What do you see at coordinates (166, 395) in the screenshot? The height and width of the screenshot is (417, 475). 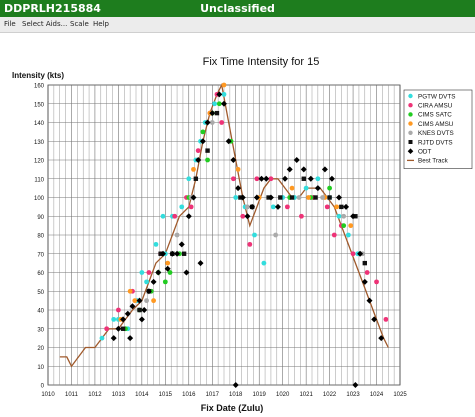 I see `x-tick-label: 1015` at bounding box center [166, 395].